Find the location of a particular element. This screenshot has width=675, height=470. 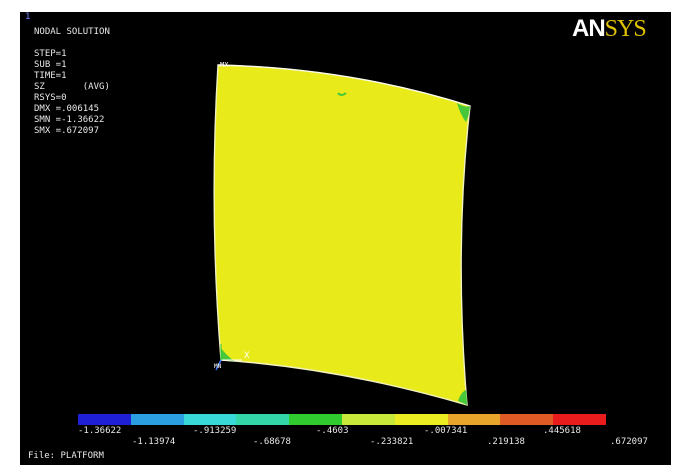

solution-line-time: TIME=1 is located at coordinates (50, 76).